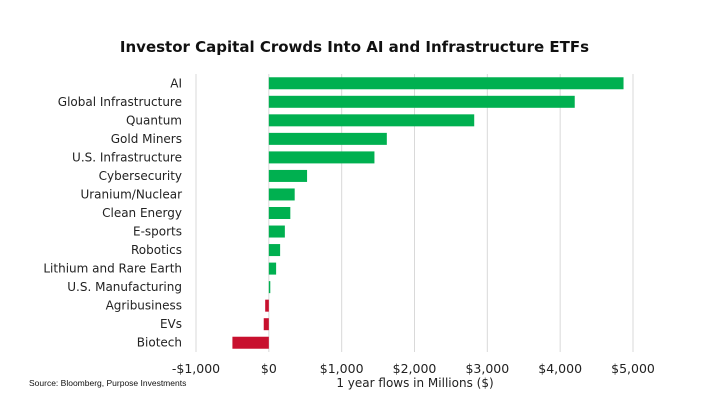  Describe the element at coordinates (159, 343) in the screenshot. I see `category-label: Biotech` at that location.